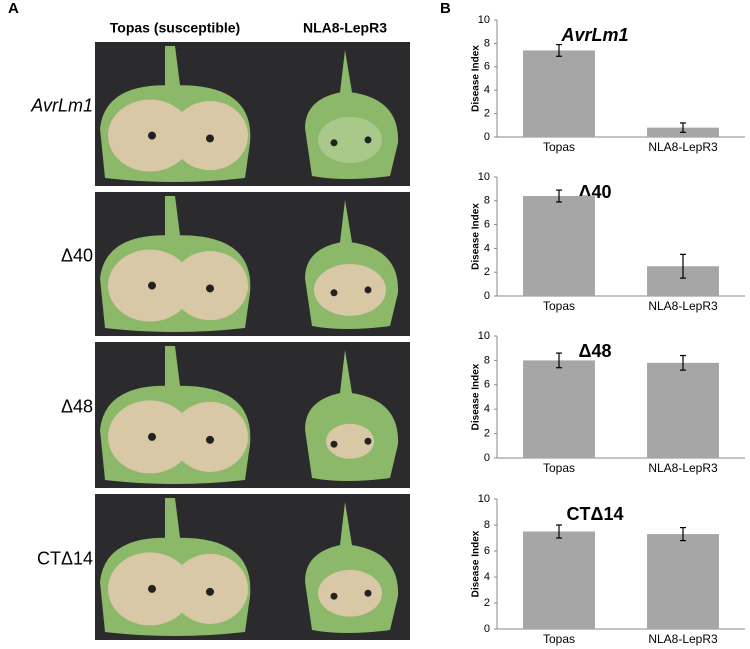 The image size is (750, 649). Describe the element at coordinates (61, 106) in the screenshot. I see `row-label: AvrLm1` at that location.